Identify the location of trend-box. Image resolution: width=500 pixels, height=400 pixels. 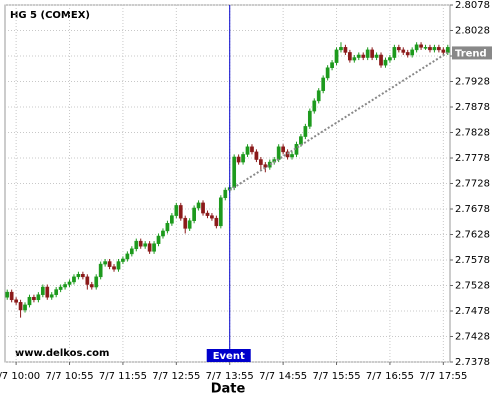
(472, 53).